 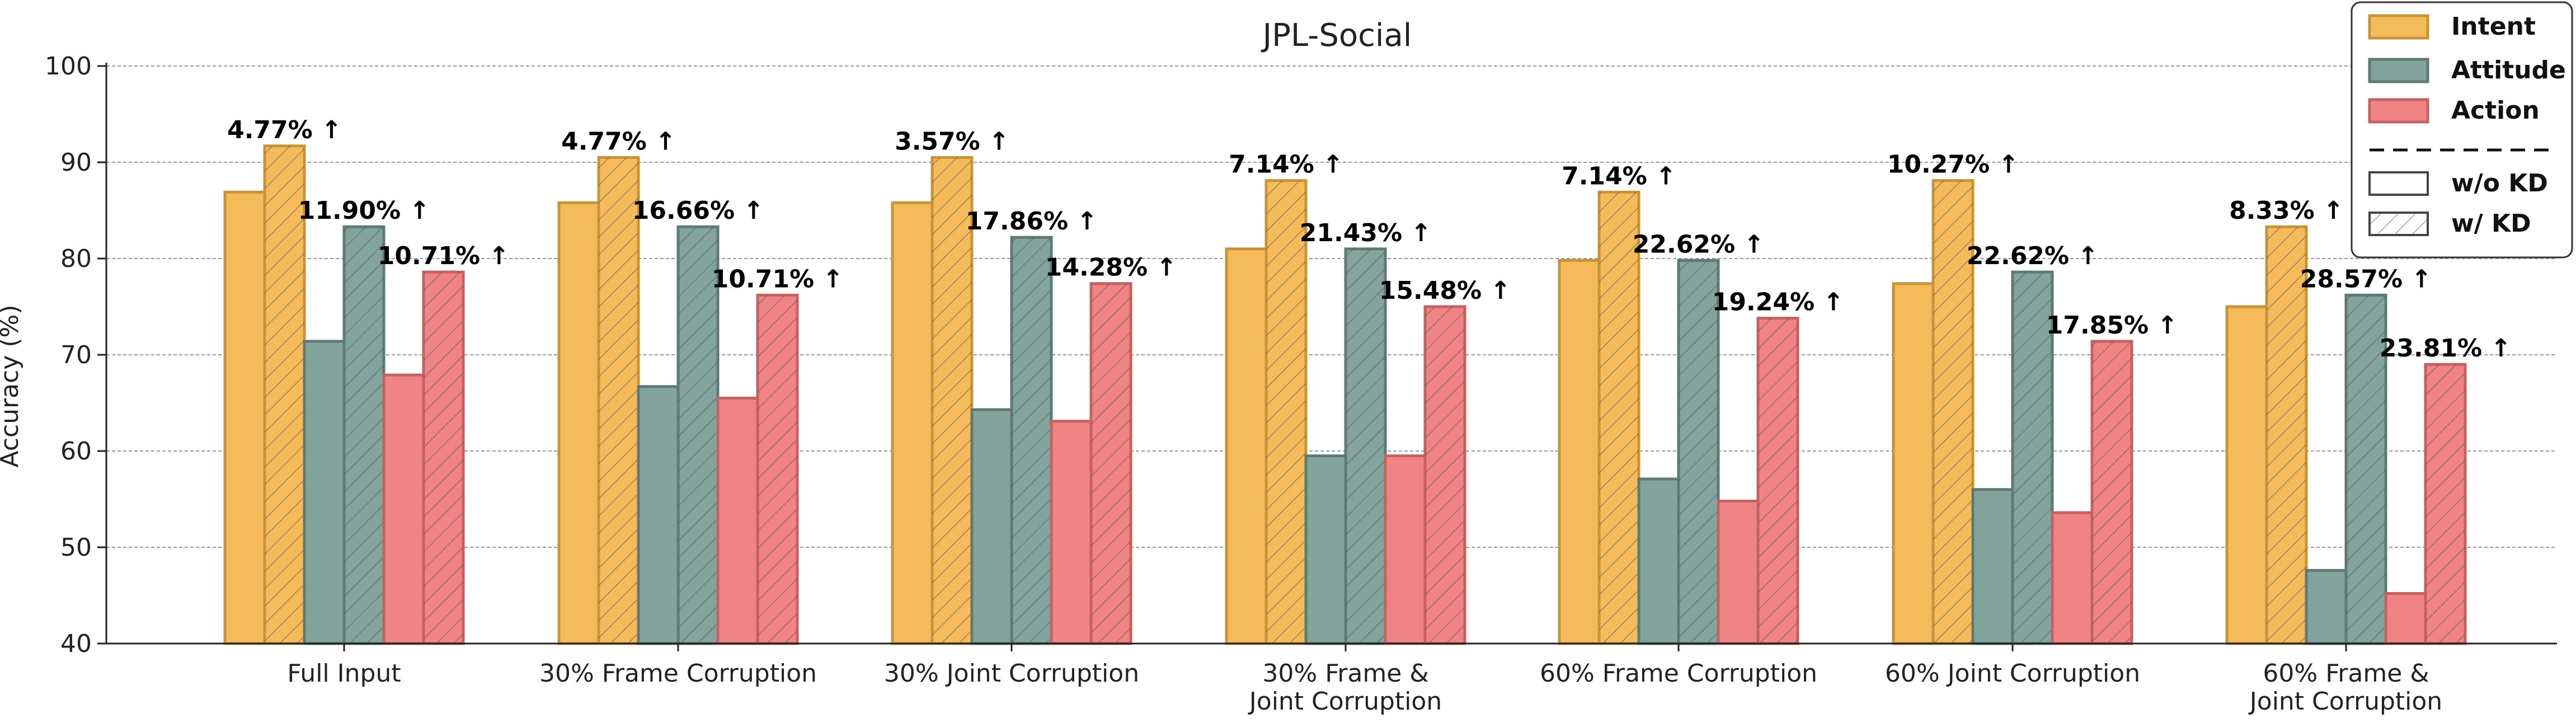 What do you see at coordinates (2112, 326) in the screenshot?
I see `improvement-label-action: 17.85% ↑` at bounding box center [2112, 326].